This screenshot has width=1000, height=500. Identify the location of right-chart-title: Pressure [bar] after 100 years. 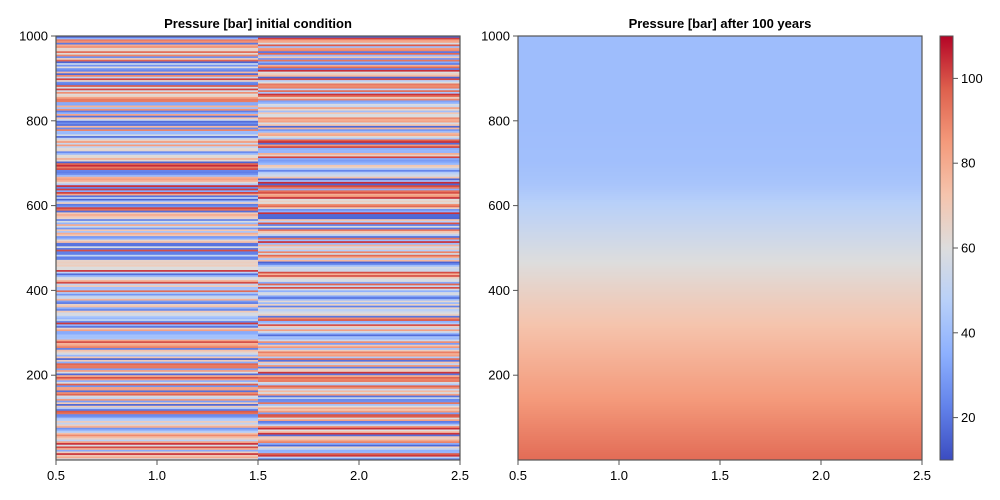
(720, 23).